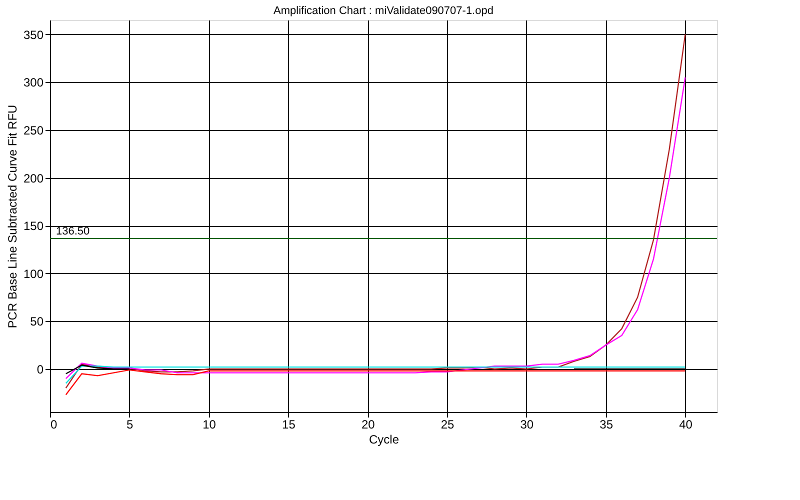  What do you see at coordinates (209, 425) in the screenshot?
I see `x-tick-label: 10` at bounding box center [209, 425].